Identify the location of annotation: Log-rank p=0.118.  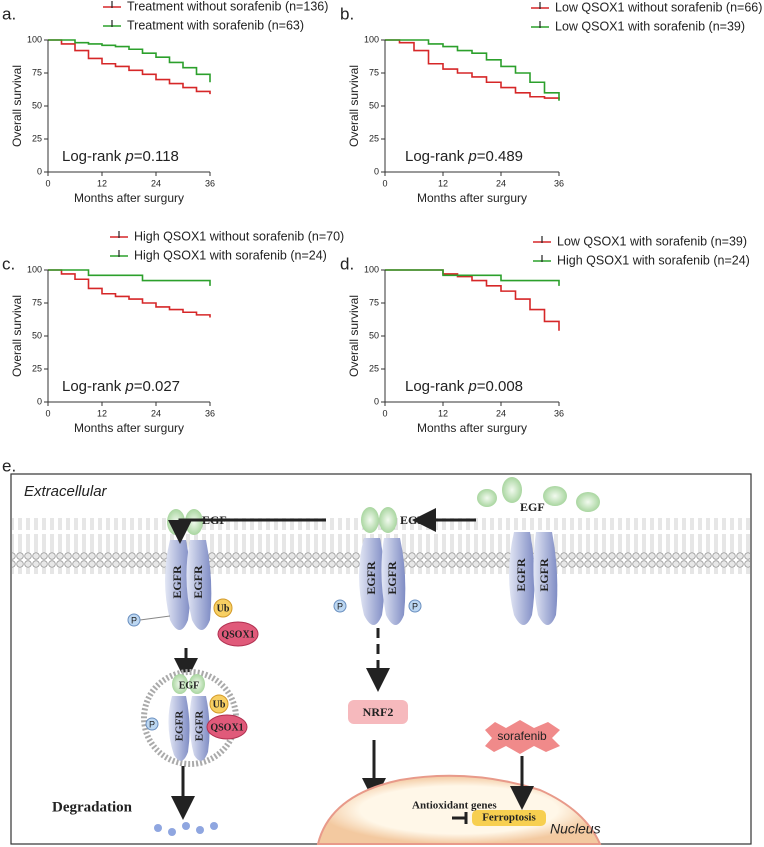
(120, 156).